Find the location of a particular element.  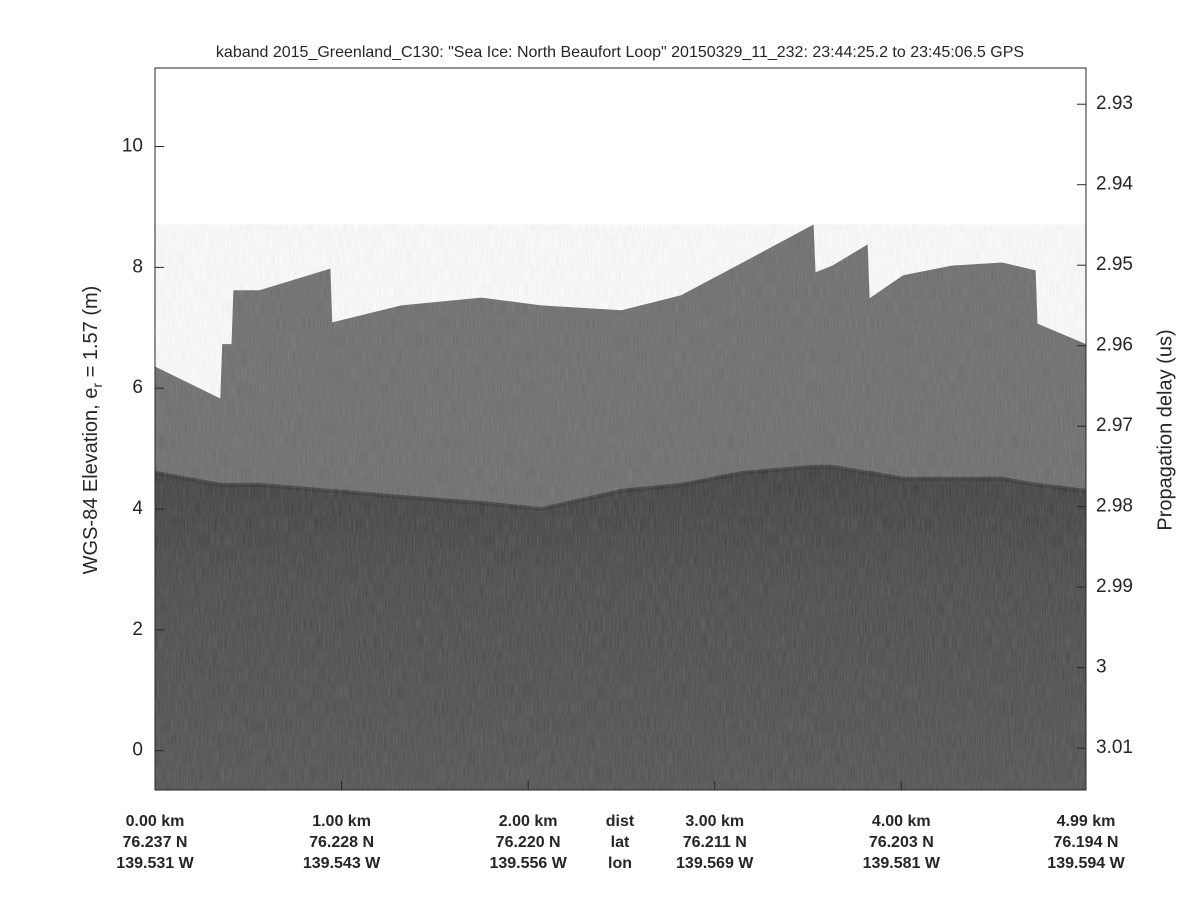

y-label-tail: = 1.57 (m) is located at coordinates (91, 334).